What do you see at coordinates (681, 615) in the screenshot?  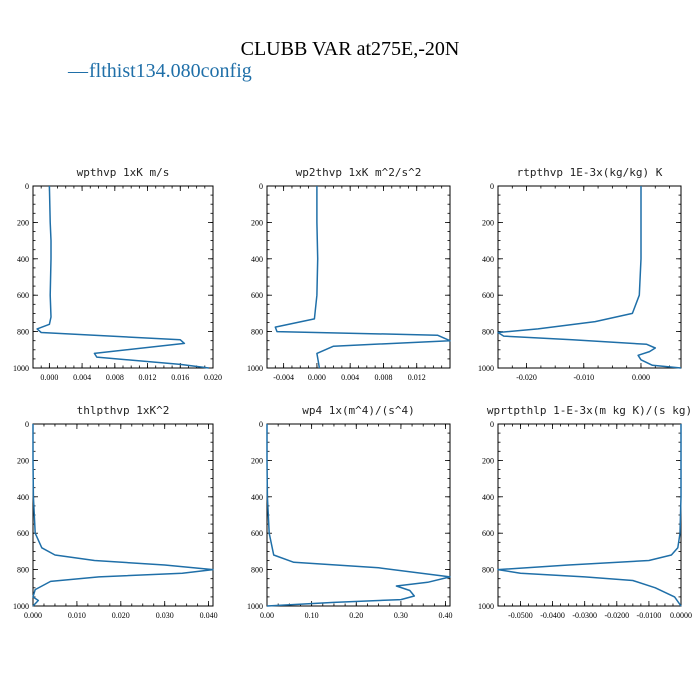 I see `x-tick-label: 0.0000` at bounding box center [681, 615].